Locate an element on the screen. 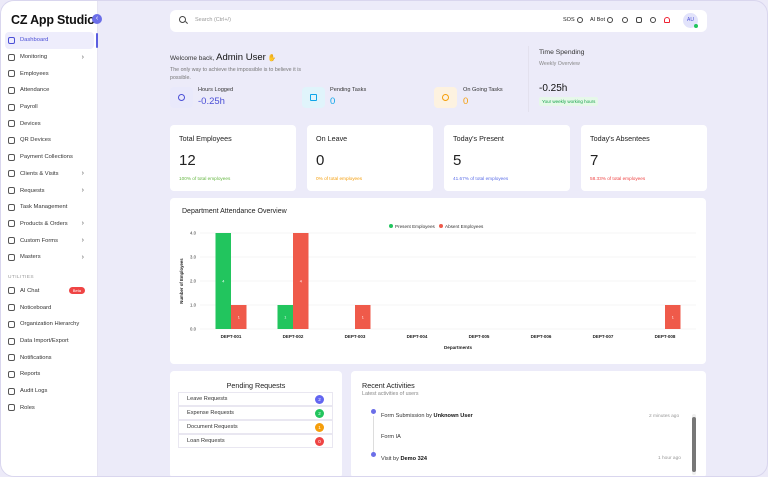  sidebar-item-data-import-export: Data Import/Export is located at coordinates (49, 341).